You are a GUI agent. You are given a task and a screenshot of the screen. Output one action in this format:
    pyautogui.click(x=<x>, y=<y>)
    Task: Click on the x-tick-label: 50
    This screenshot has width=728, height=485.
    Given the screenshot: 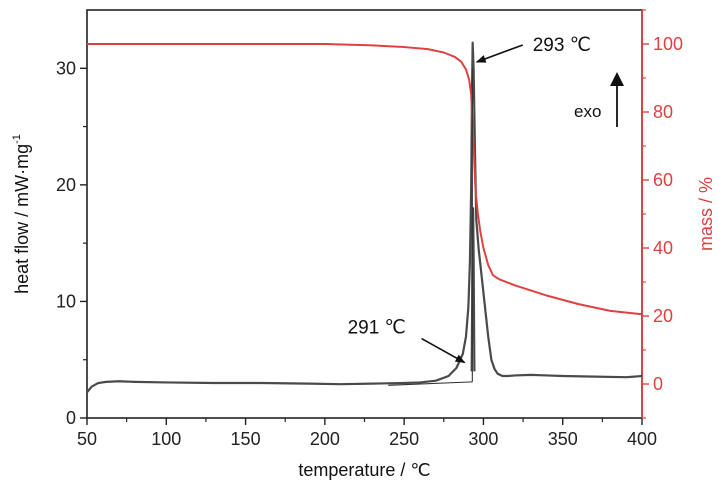 What is the action you would take?
    pyautogui.click(x=87, y=439)
    